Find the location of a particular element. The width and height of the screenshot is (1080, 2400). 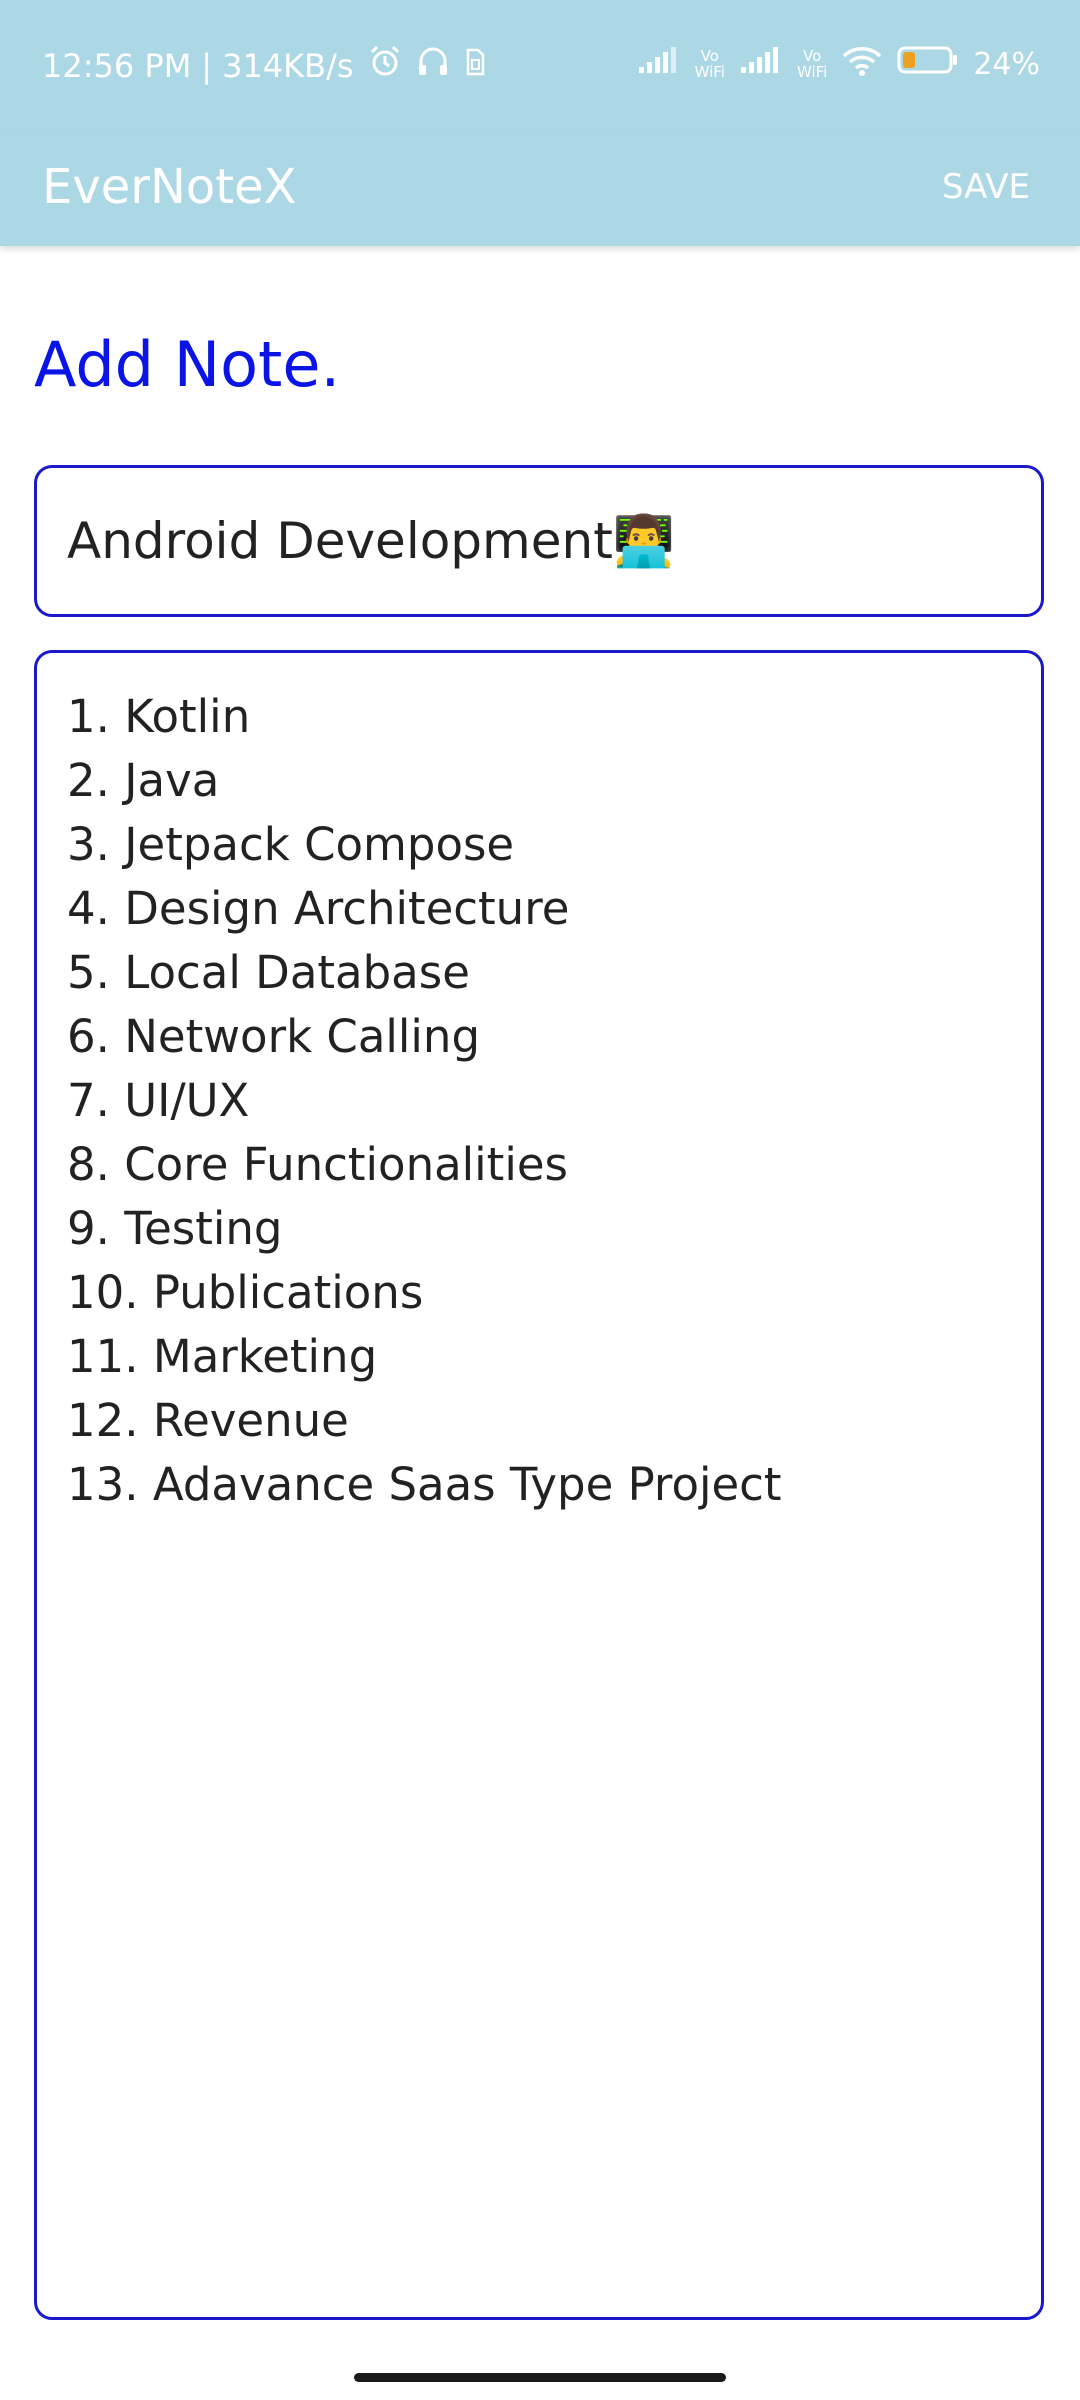

status-right: Vo WiFi Vo WiFi is located at coordinates (831, 64).